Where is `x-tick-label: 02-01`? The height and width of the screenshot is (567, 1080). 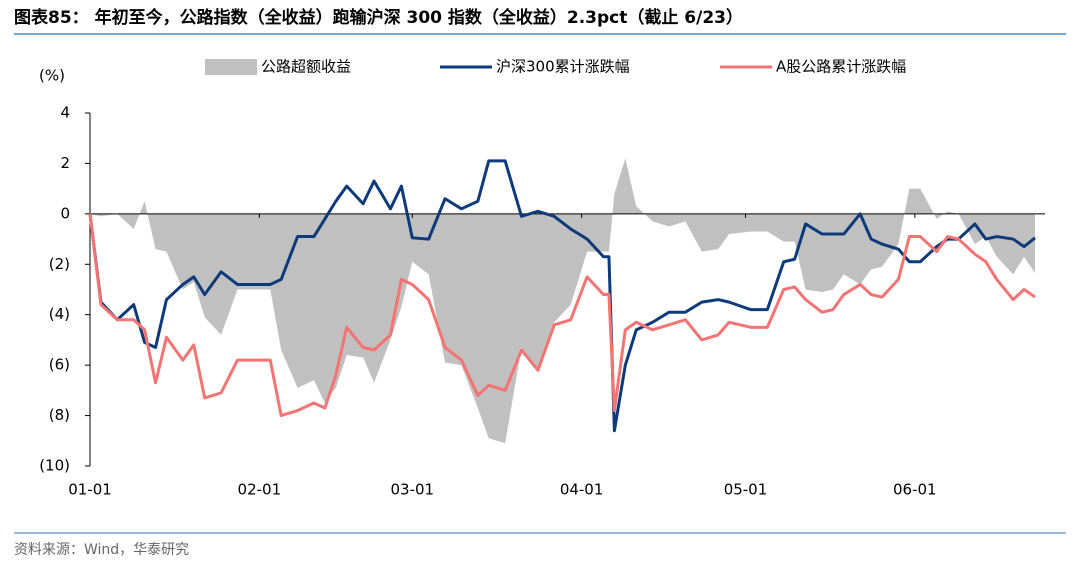
x-tick-label: 02-01 is located at coordinates (260, 490).